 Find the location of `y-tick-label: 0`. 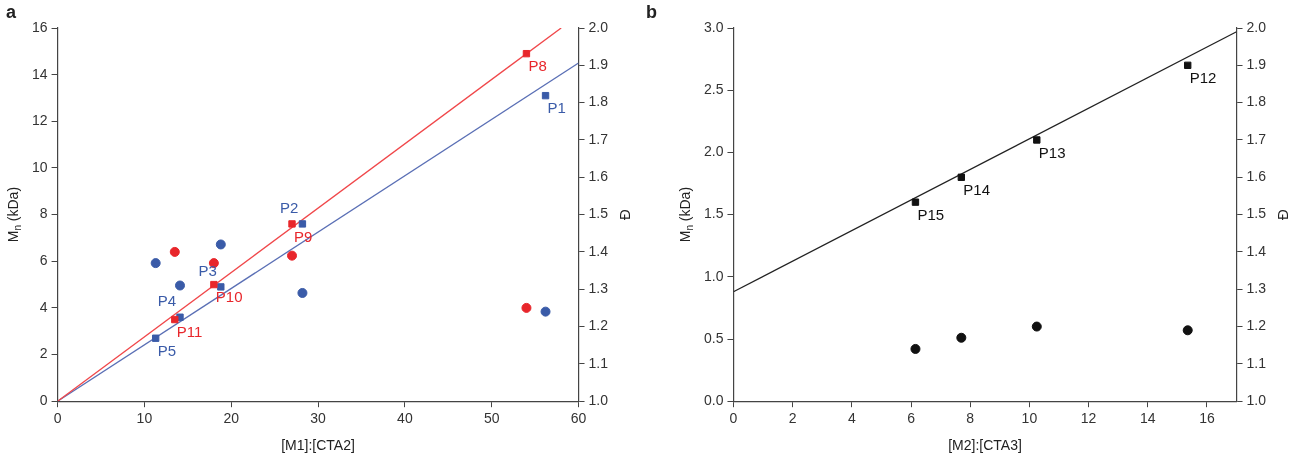

y-tick-label: 0 is located at coordinates (43, 400).